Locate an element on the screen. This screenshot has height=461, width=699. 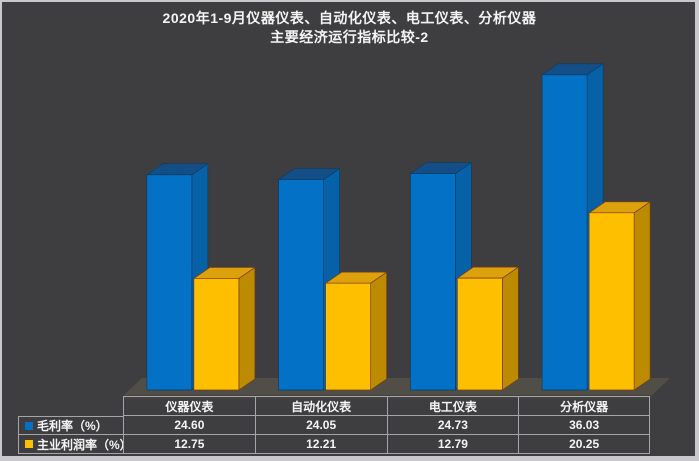
series-name: 主业利润率（%） is located at coordinates (80, 444).